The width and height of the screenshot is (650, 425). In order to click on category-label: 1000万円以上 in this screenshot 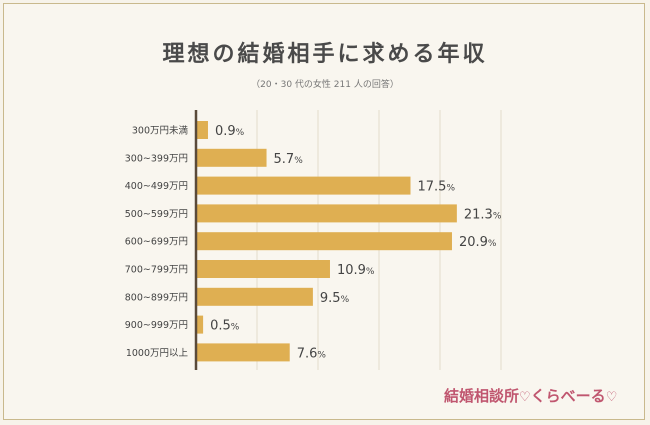, I will do `click(157, 353)`.